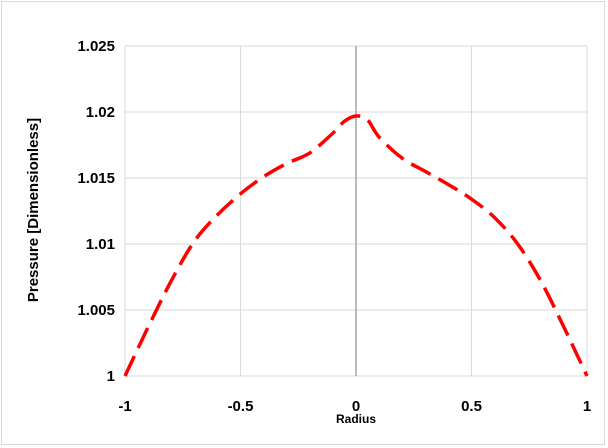  What do you see at coordinates (96, 46) in the screenshot?
I see `y-tick-label: 1.025` at bounding box center [96, 46].